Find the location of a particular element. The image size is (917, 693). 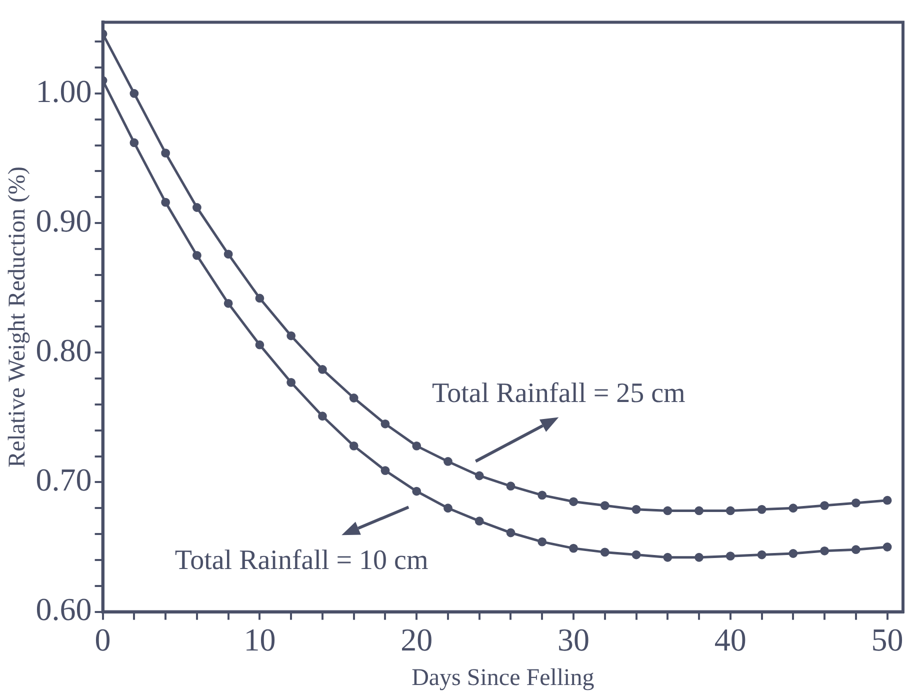

annotation: Total Rainfall = 25 cm is located at coordinates (559, 394).